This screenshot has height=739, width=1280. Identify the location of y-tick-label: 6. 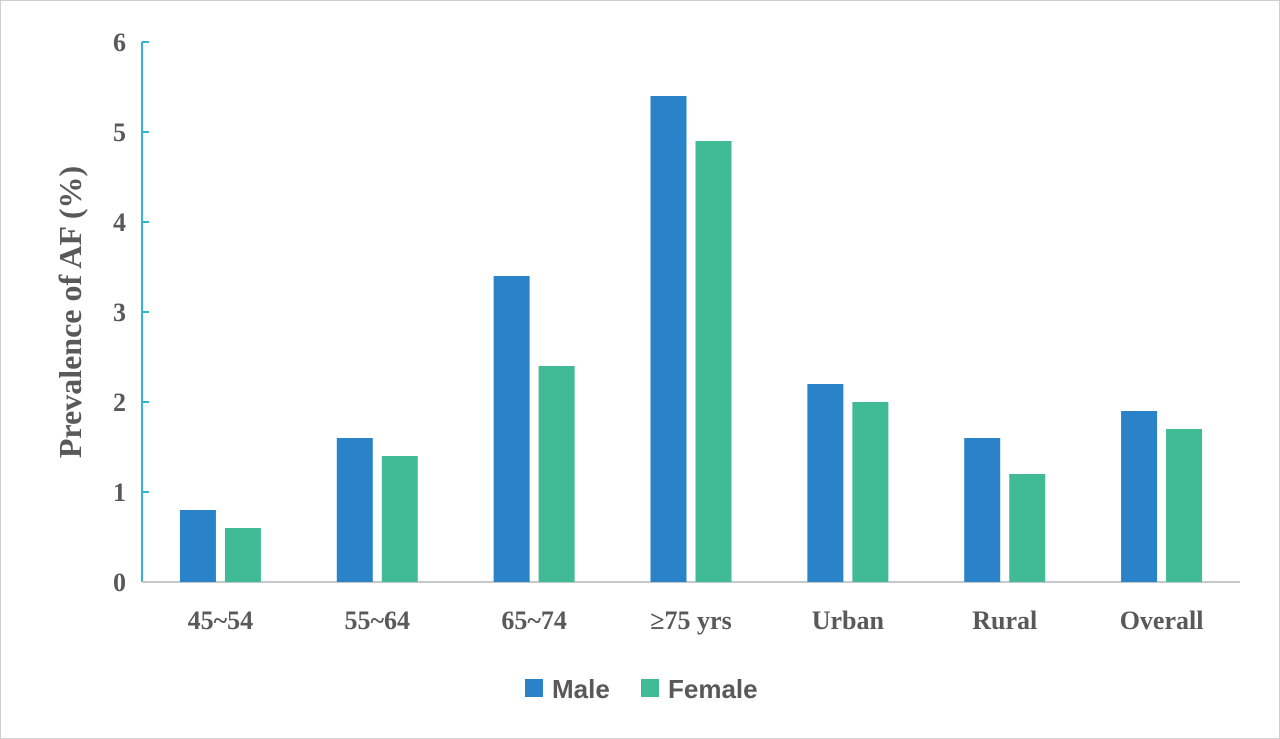
(119, 42).